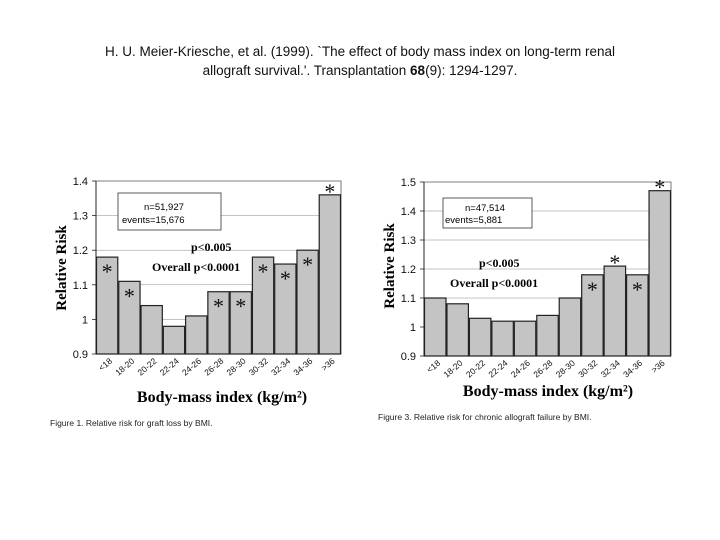 The height and width of the screenshot is (540, 720). I want to click on figure-3-events-label: events=5,881, so click(473, 220).